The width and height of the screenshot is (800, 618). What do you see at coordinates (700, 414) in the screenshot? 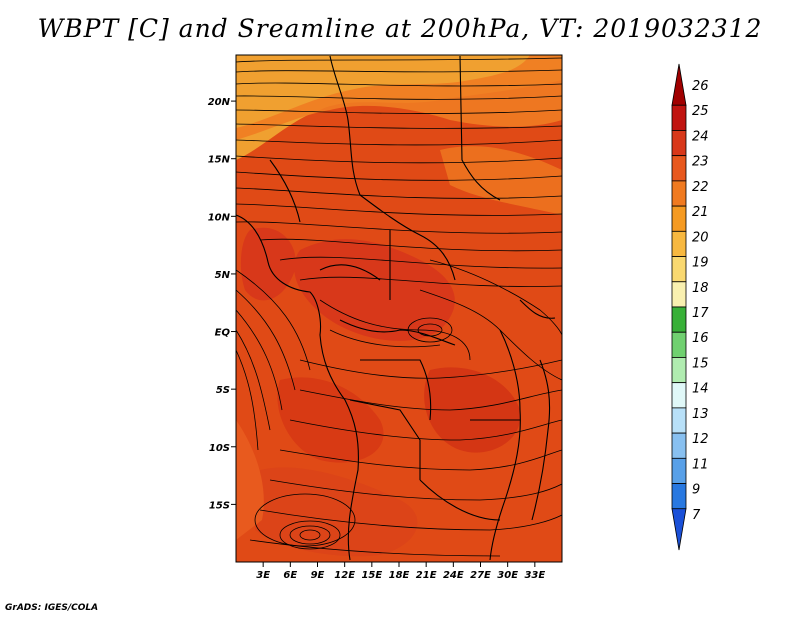
I see `colorbar-label: 13` at bounding box center [700, 414].